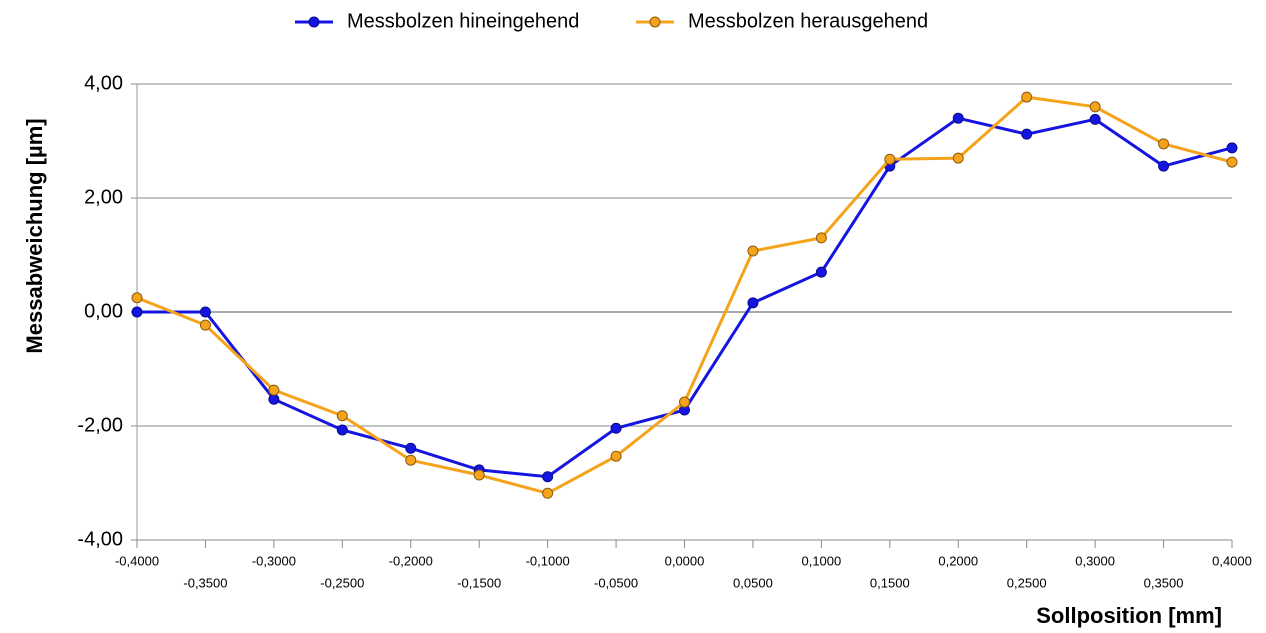 The height and width of the screenshot is (633, 1266). I want to click on y-tick-label: -2,00, so click(100, 425).